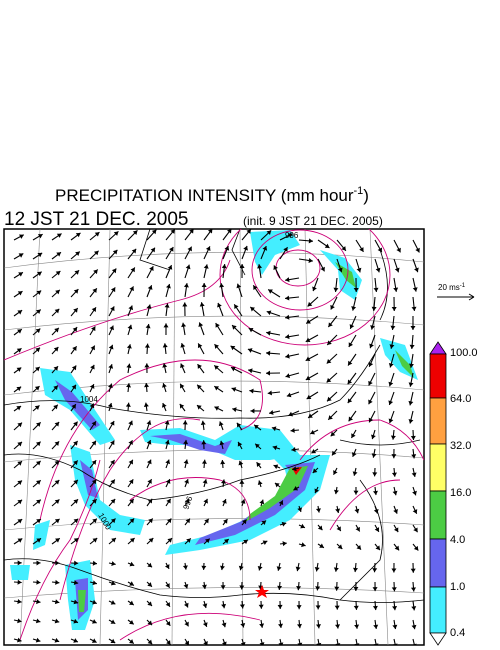  Describe the element at coordinates (292, 235) in the screenshot. I see `isobar-label: 996` at that location.